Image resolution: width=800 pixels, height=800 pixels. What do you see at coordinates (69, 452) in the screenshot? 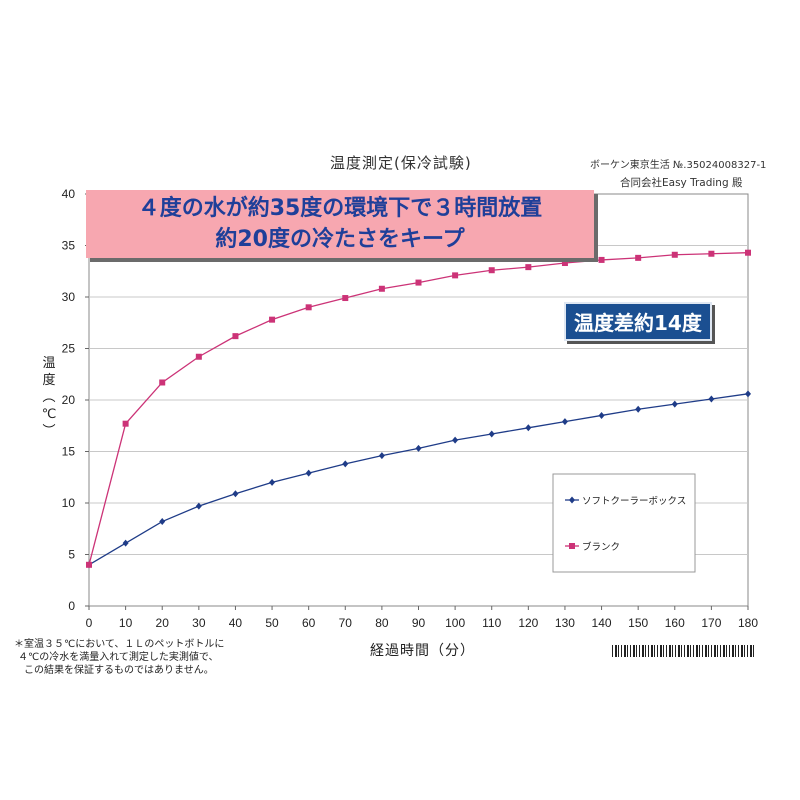
I see `y-tick-label: 15` at bounding box center [69, 452].